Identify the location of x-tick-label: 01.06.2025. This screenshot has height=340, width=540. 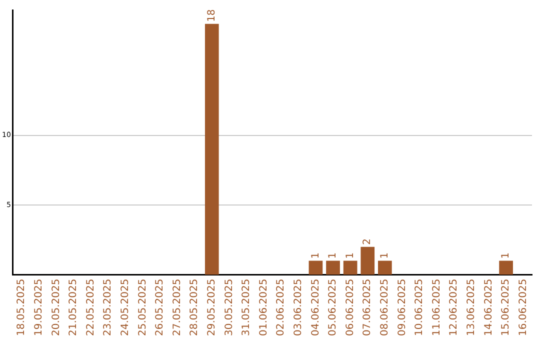
(264, 307).